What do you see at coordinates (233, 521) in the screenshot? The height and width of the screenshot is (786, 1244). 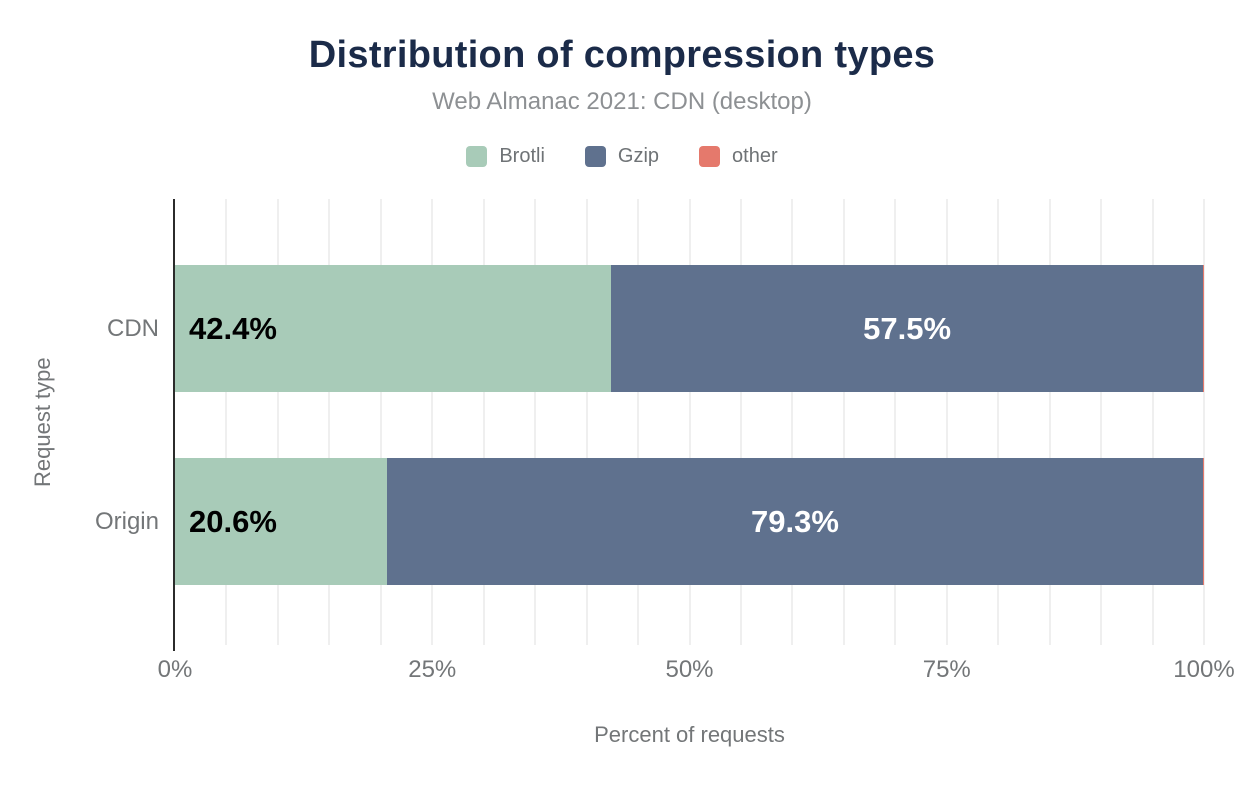 I see `data-label: 20.6%` at bounding box center [233, 521].